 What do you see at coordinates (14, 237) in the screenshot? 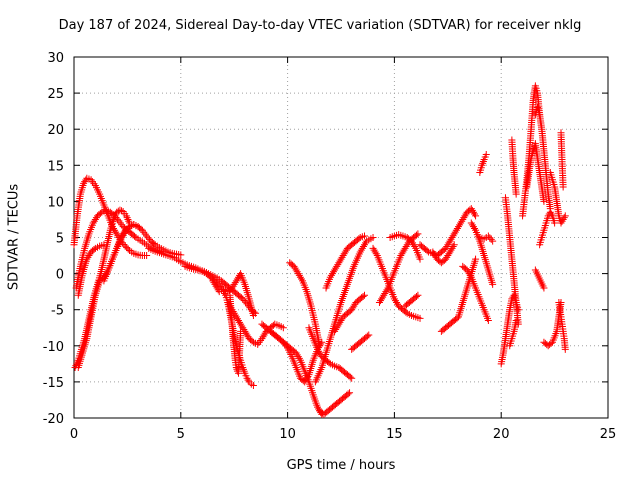
I see `y-axis-label: SDTVAR / TECUs` at bounding box center [14, 237].